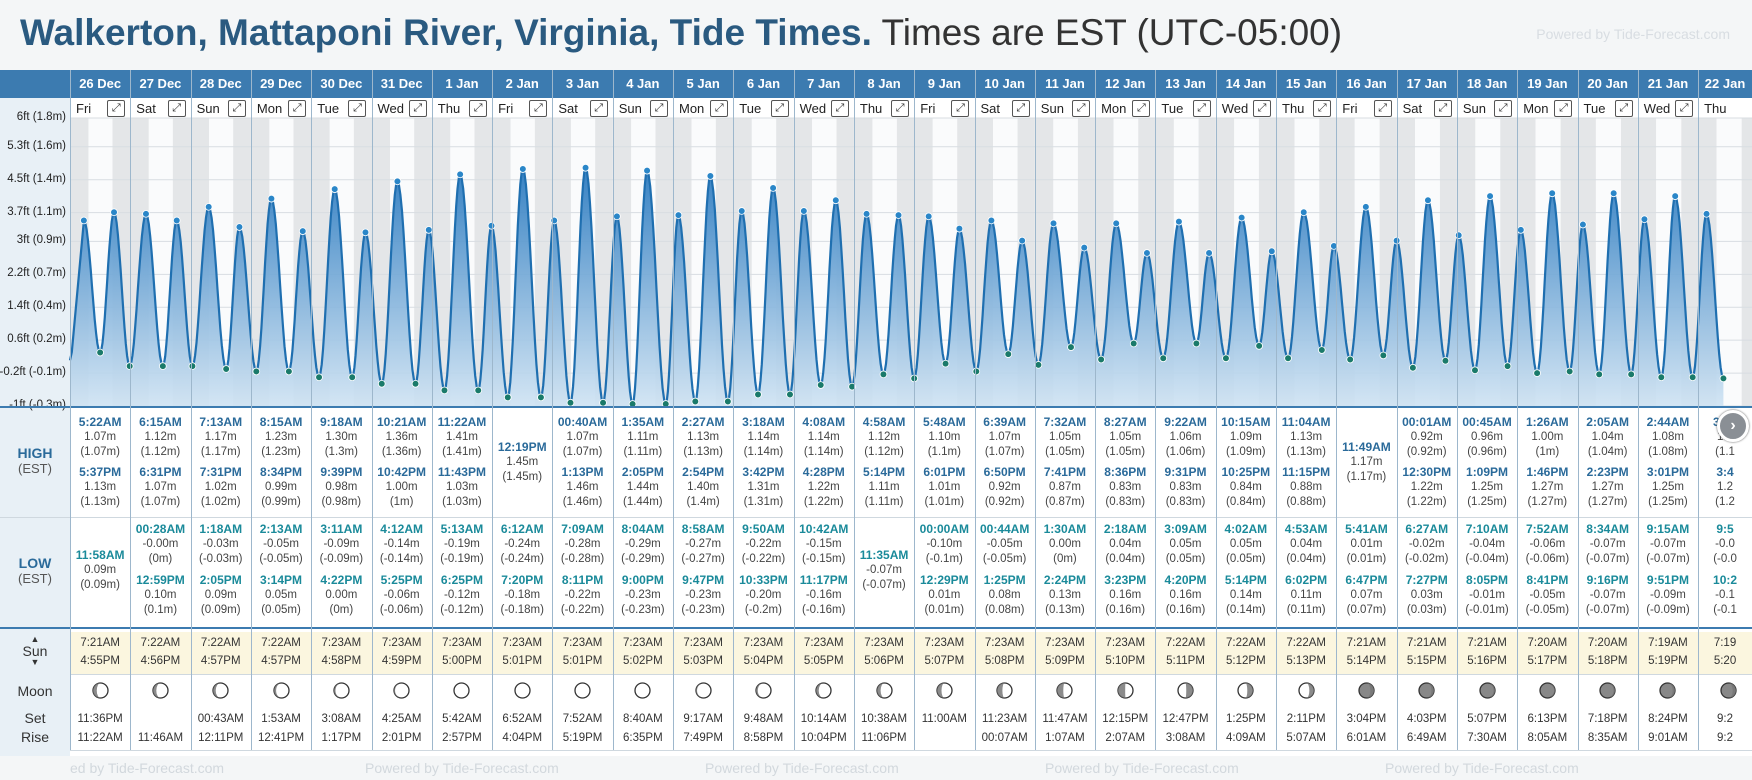 This screenshot has height=780, width=1752. Describe the element at coordinates (1246, 83) in the screenshot. I see `date-header-cell: 14 Jan` at that location.